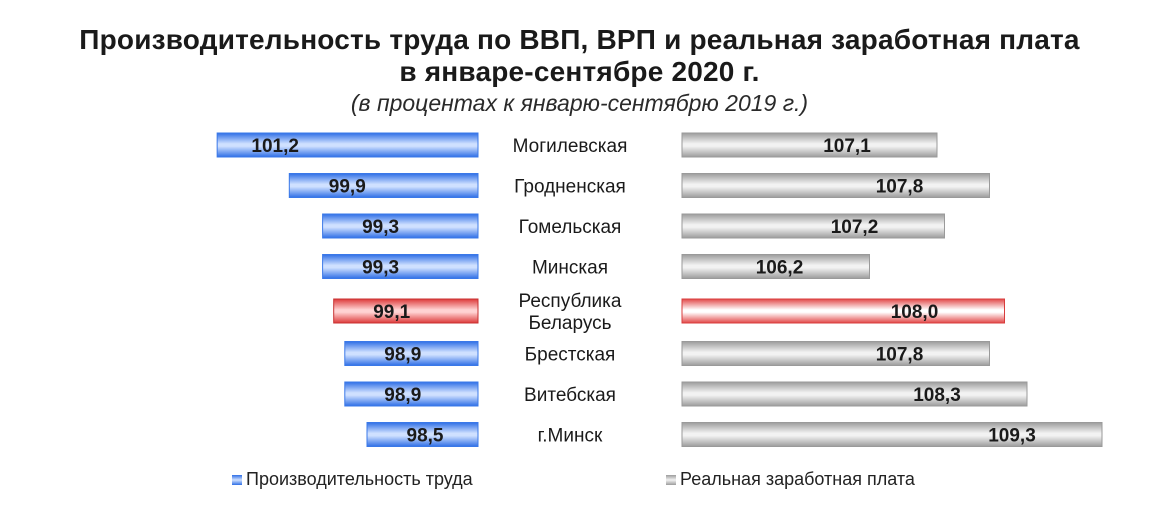  What do you see at coordinates (937, 395) in the screenshot?
I see `wage-value-label: 108,3` at bounding box center [937, 395].